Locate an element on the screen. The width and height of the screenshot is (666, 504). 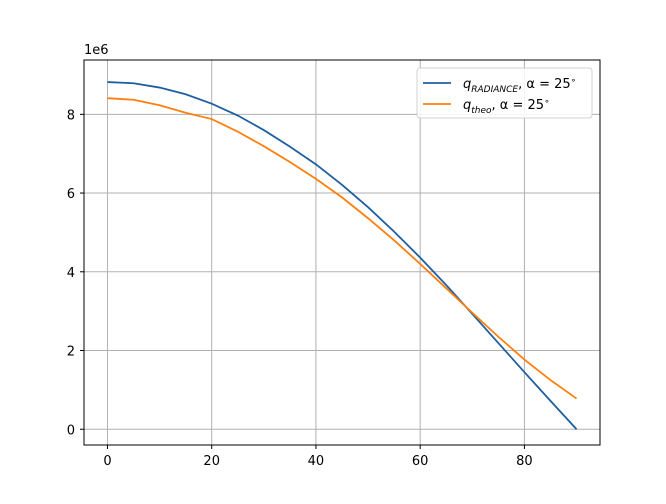
legend-label-1: qRADIANCE, α = 25∘ is located at coordinates (519, 85).